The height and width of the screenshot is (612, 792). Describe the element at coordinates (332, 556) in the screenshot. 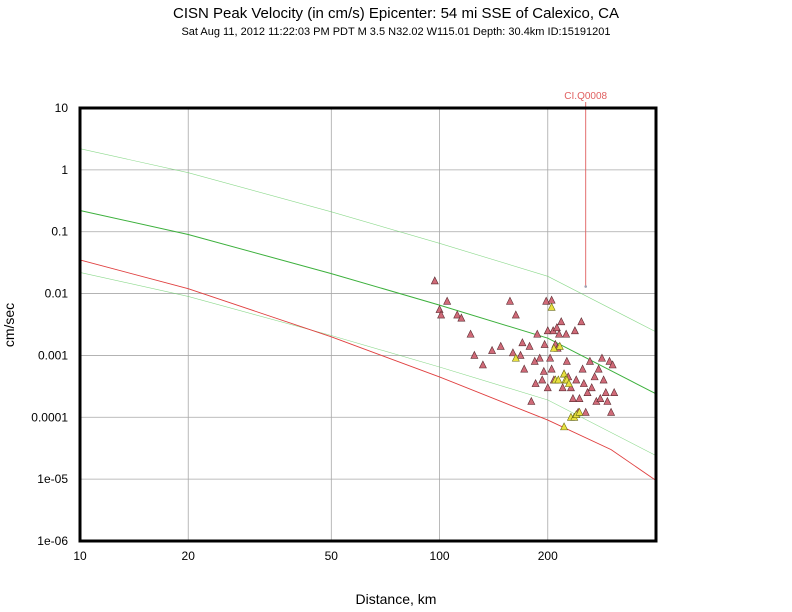

I see `x-tick-label: 50` at that location.